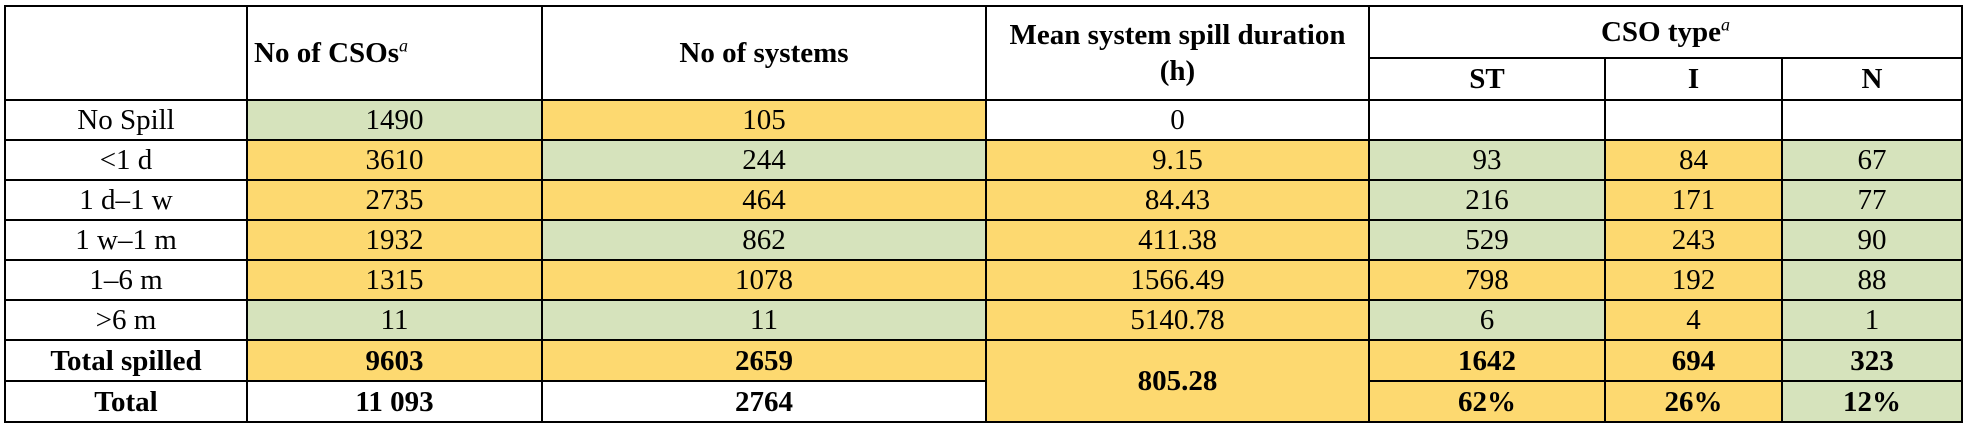 This screenshot has height=424, width=1964. What do you see at coordinates (1487, 320) in the screenshot?
I see `cell-st: 6` at bounding box center [1487, 320].